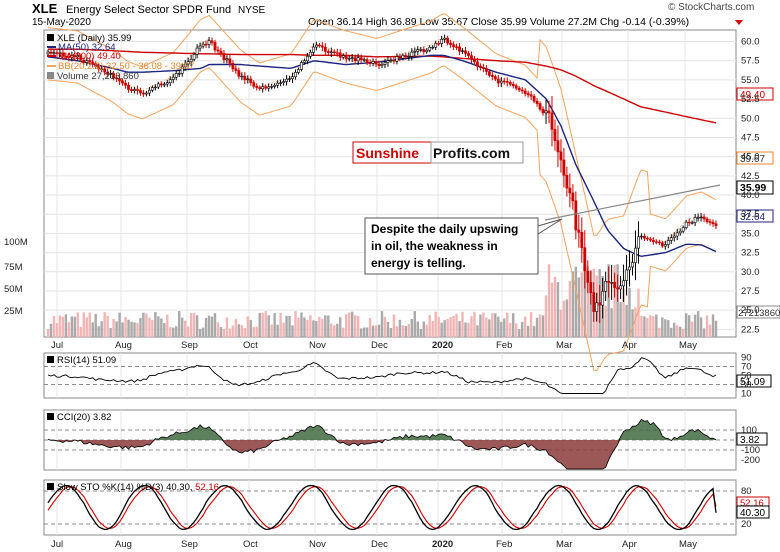 The height and width of the screenshot is (552, 780). I want to click on sto-d-line, so click(382, 507).